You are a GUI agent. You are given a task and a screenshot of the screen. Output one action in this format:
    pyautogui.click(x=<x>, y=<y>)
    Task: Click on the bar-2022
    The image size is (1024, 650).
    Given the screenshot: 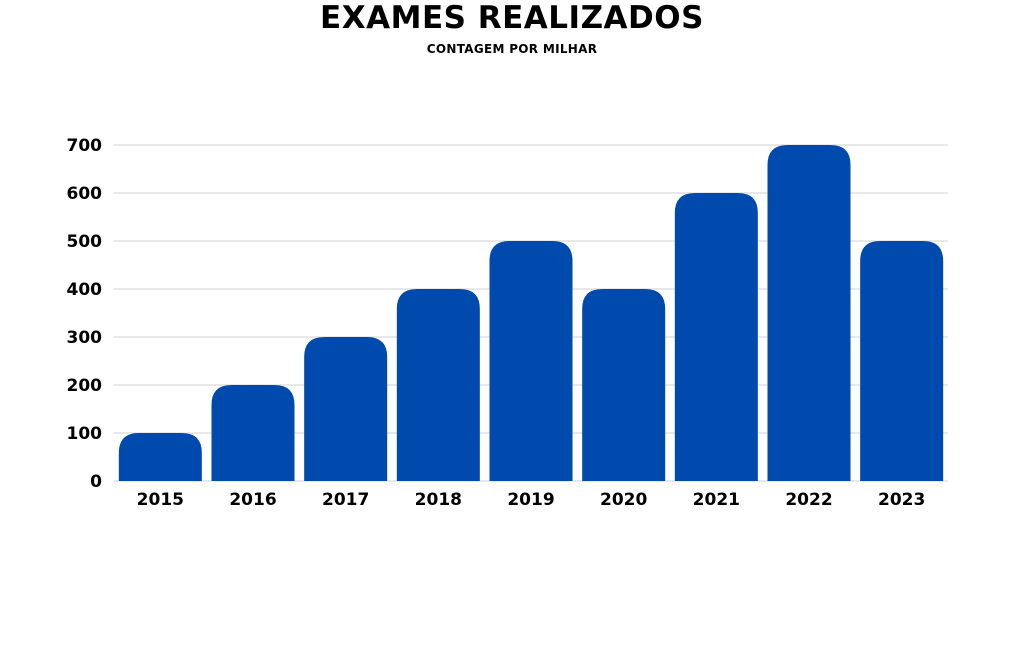 What is the action you would take?
    pyautogui.click(x=809, y=313)
    